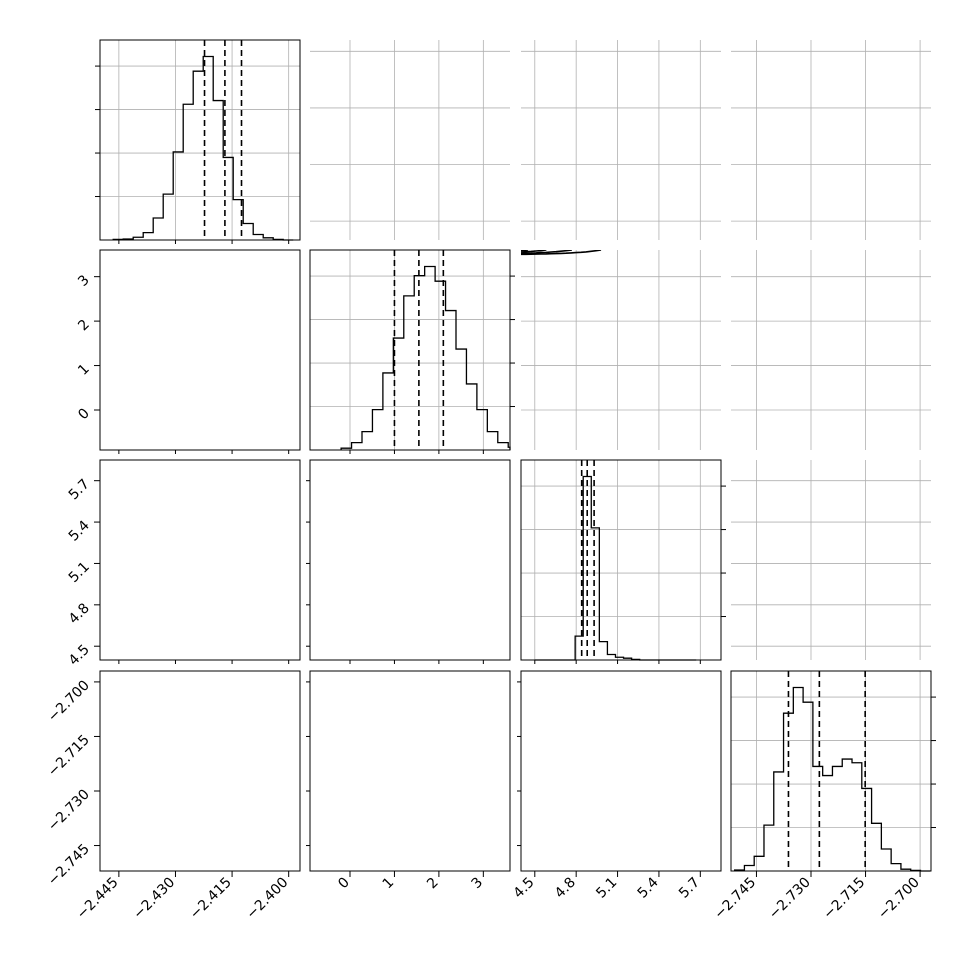 This screenshot has width=970, height=970. Describe the element at coordinates (69, 811) in the screenshot. I see `y-tick-label: −2.730` at that location.